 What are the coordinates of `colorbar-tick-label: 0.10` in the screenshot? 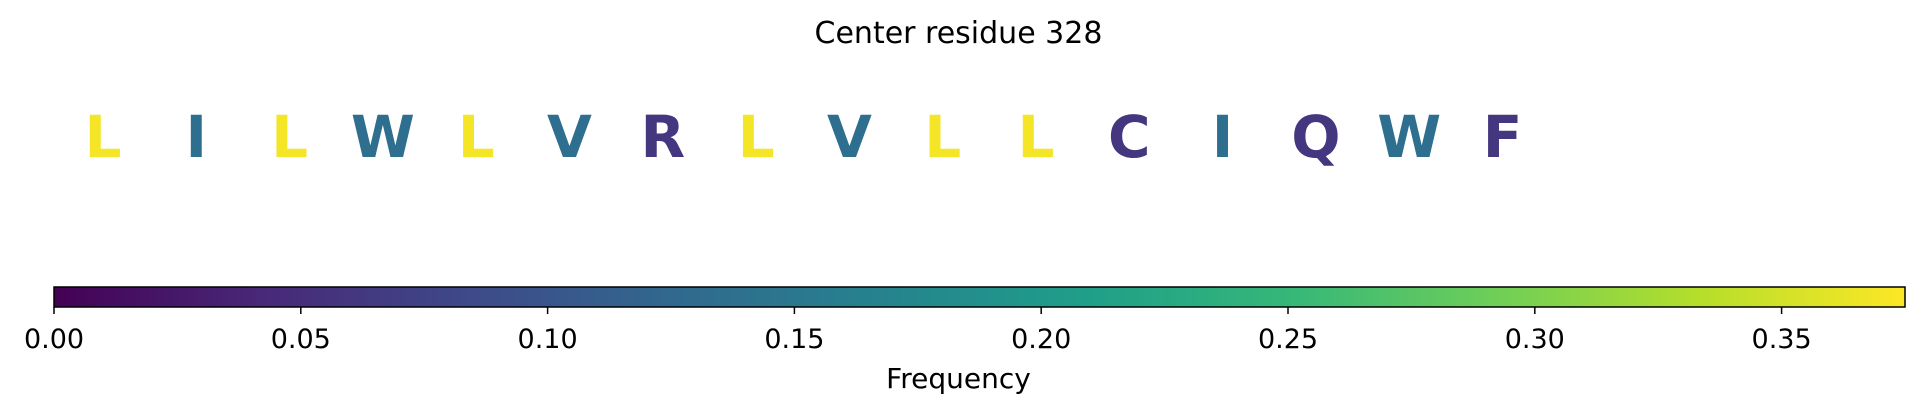 It's located at (548, 339).